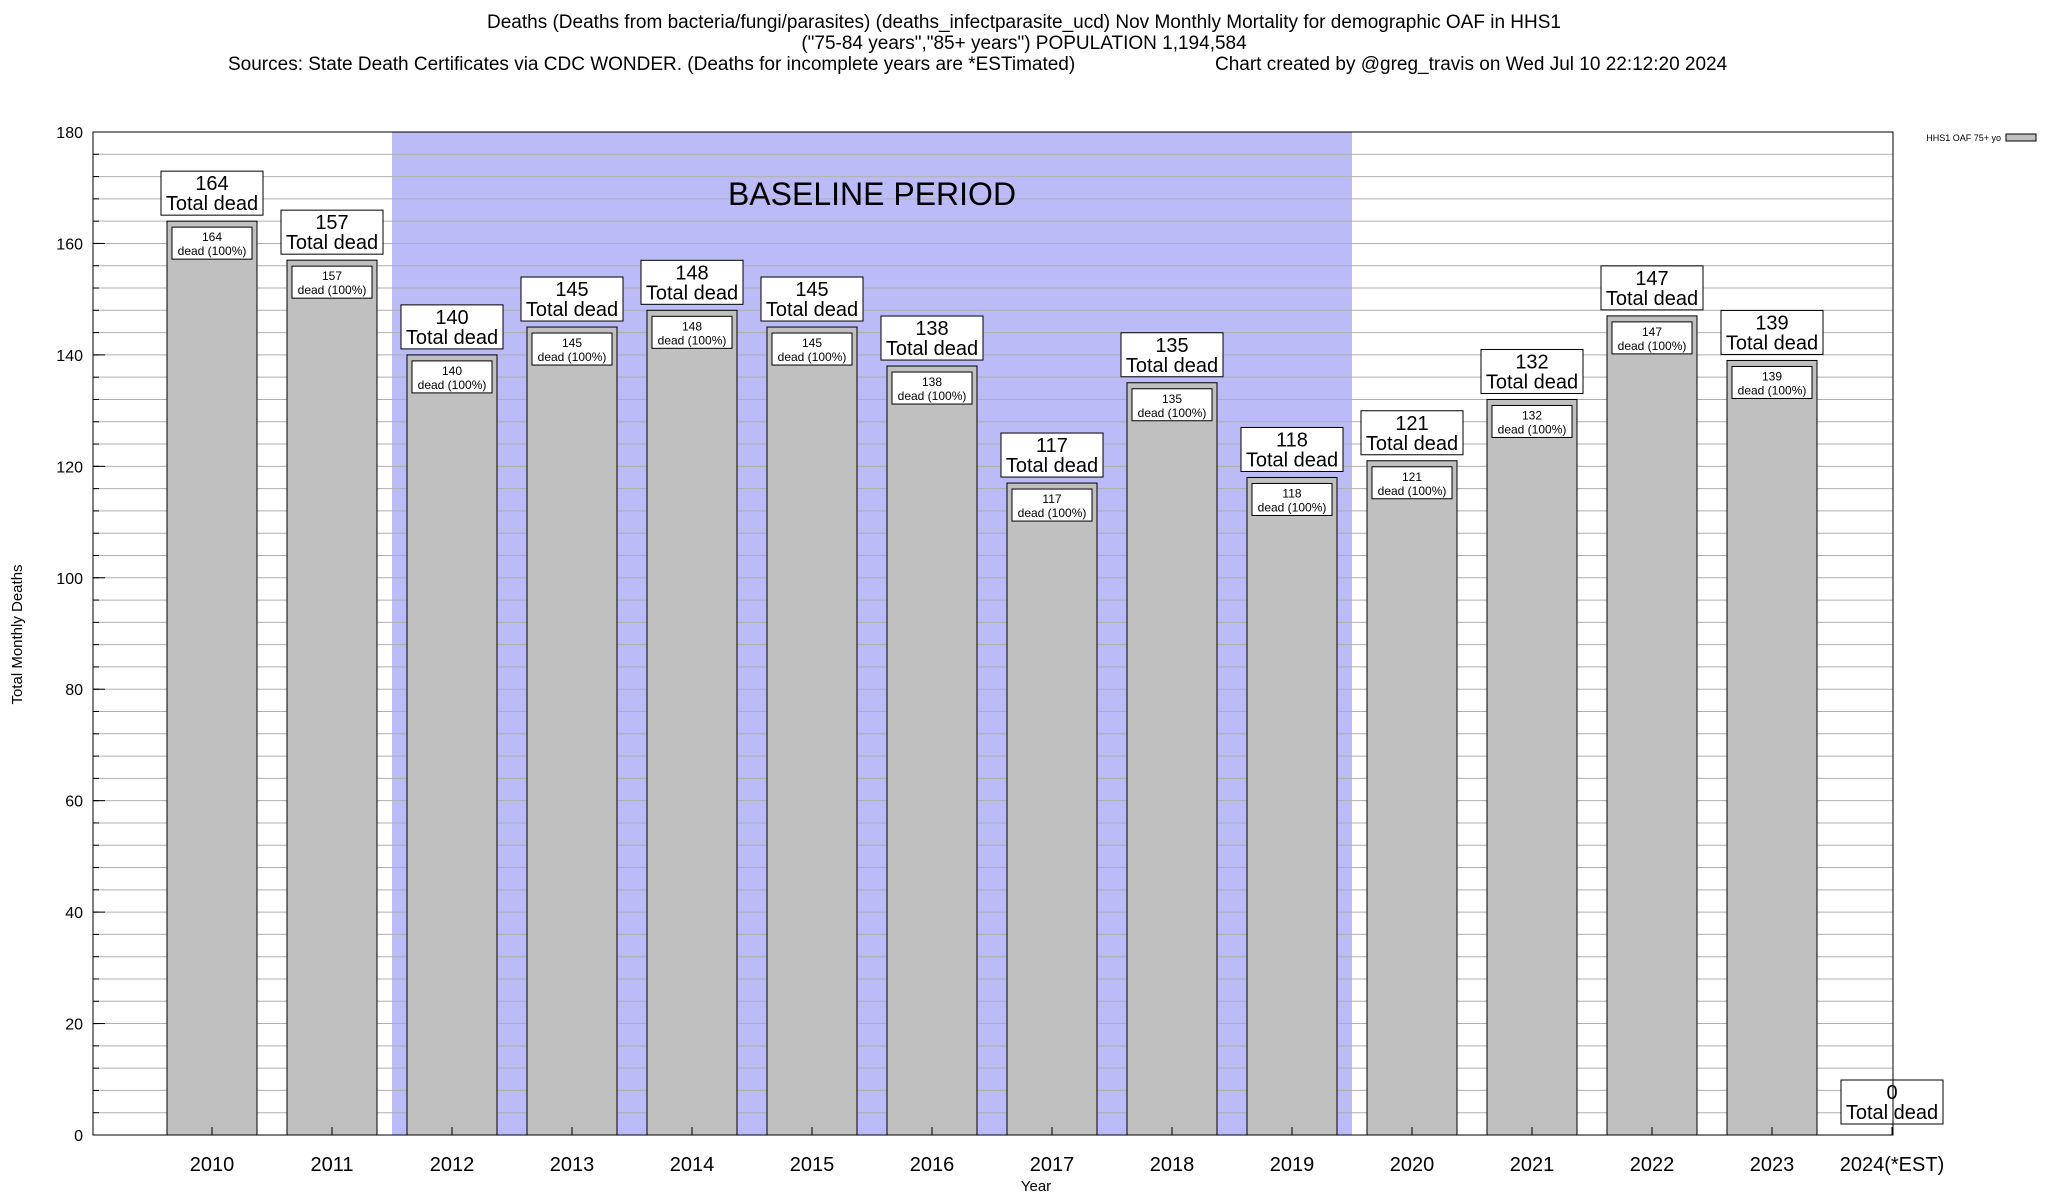 The image size is (2048, 1200). I want to click on total-value-label: 147, so click(1651, 279).